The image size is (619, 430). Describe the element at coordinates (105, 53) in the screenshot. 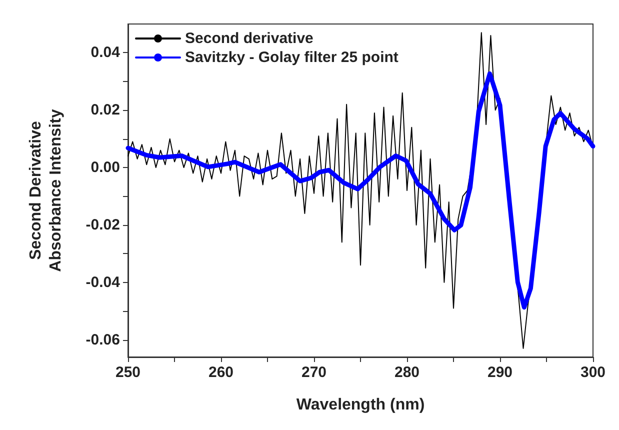

I see `y-tick-label: 0.04` at that location.